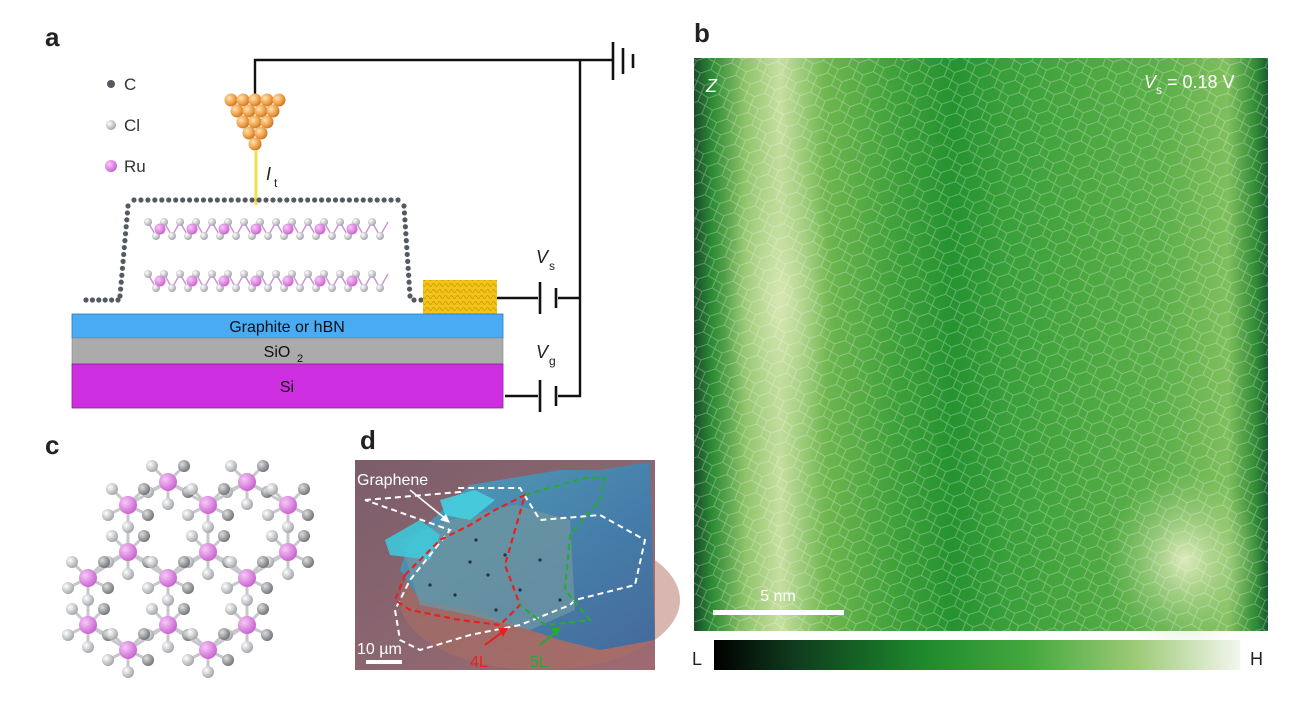 This screenshot has height=719, width=1302. Describe the element at coordinates (428, 505) in the screenshot. I see `graphene-arrow` at that location.